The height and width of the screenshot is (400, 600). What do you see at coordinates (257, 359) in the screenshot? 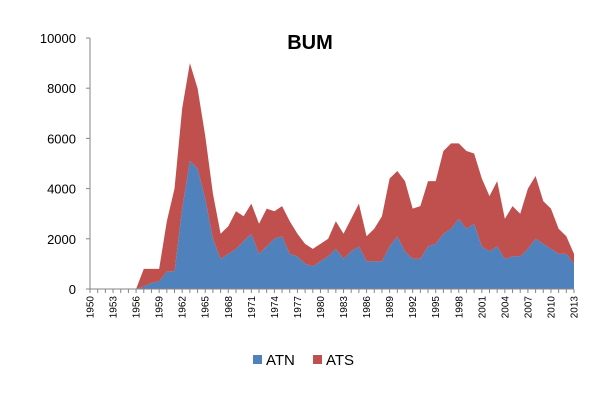
I see `legend-swatch-atn` at bounding box center [257, 359].